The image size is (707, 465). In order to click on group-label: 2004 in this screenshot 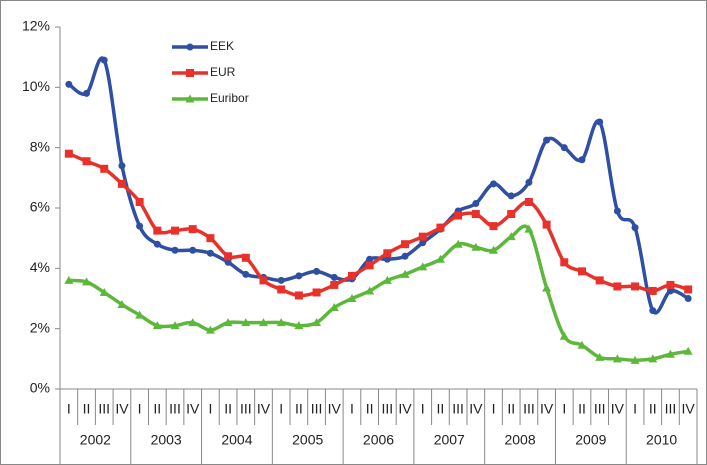, I will do `click(236, 440)`.